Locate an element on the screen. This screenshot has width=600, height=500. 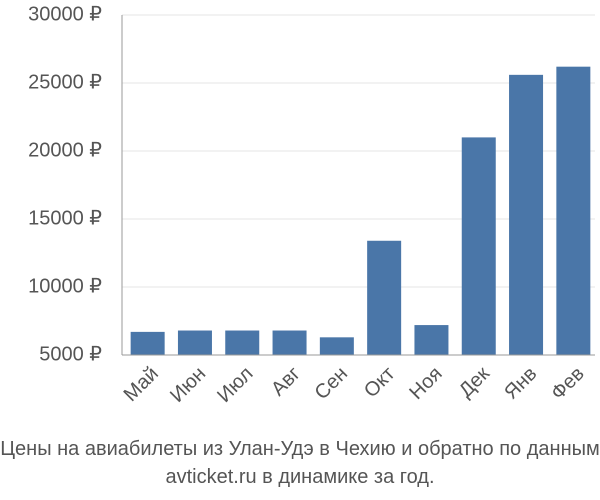
x-tick-label: Май is located at coordinates (141, 384).